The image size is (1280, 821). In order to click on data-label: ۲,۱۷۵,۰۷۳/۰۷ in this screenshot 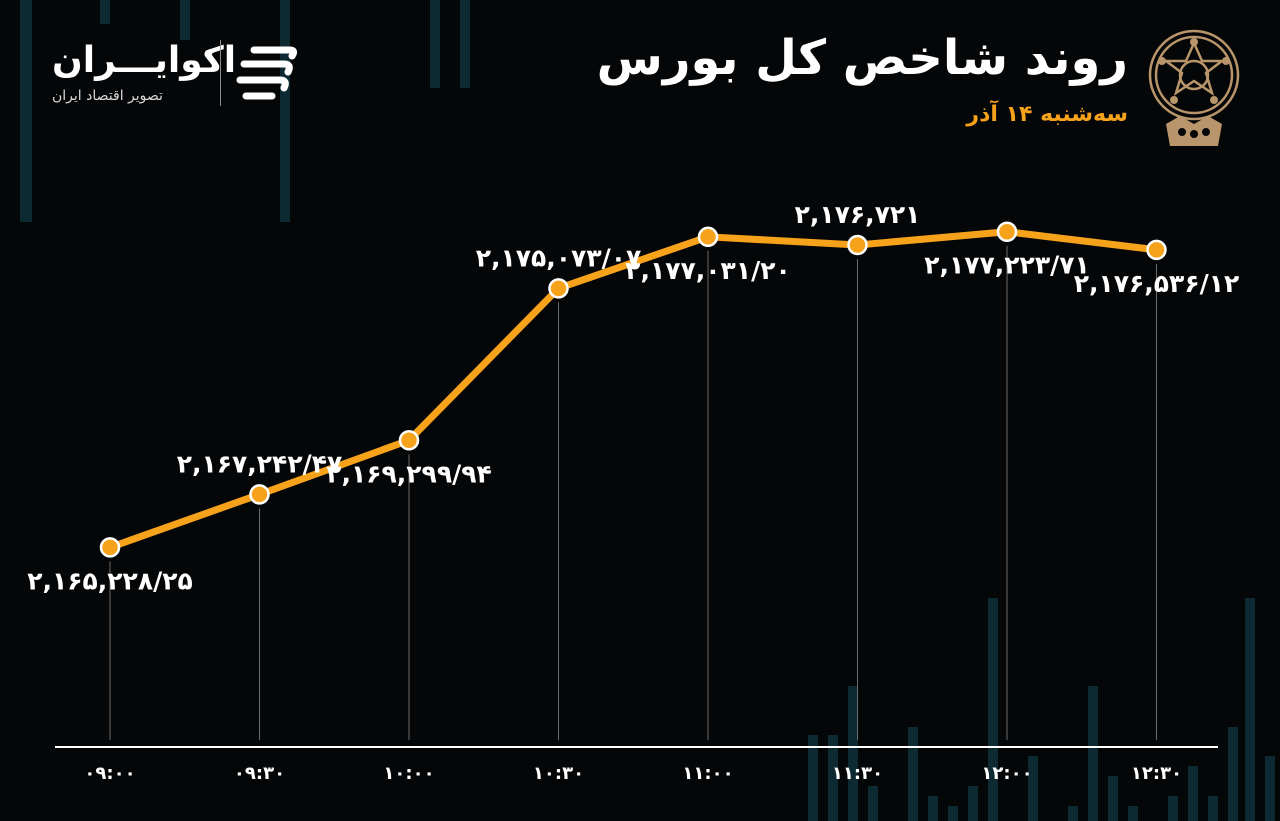, I will do `click(558, 257)`.